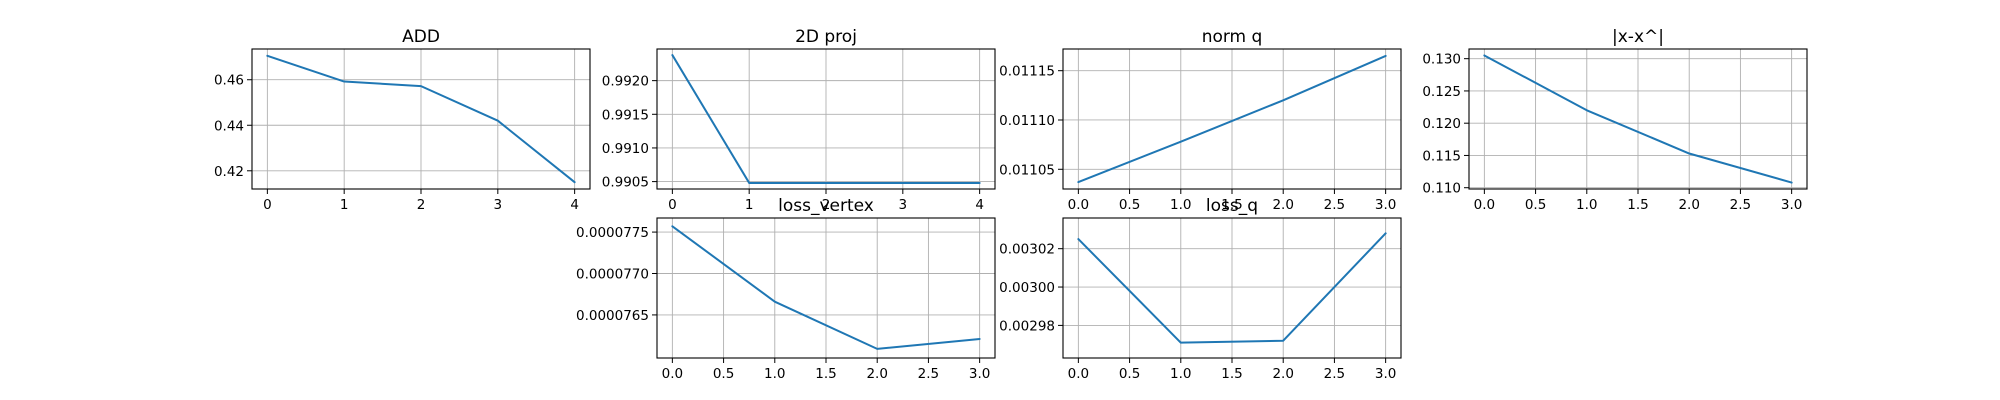 Image resolution: width=2000 pixels, height=400 pixels. Describe the element at coordinates (1441, 124) in the screenshot. I see `y-tick-label: 0.120` at that location.